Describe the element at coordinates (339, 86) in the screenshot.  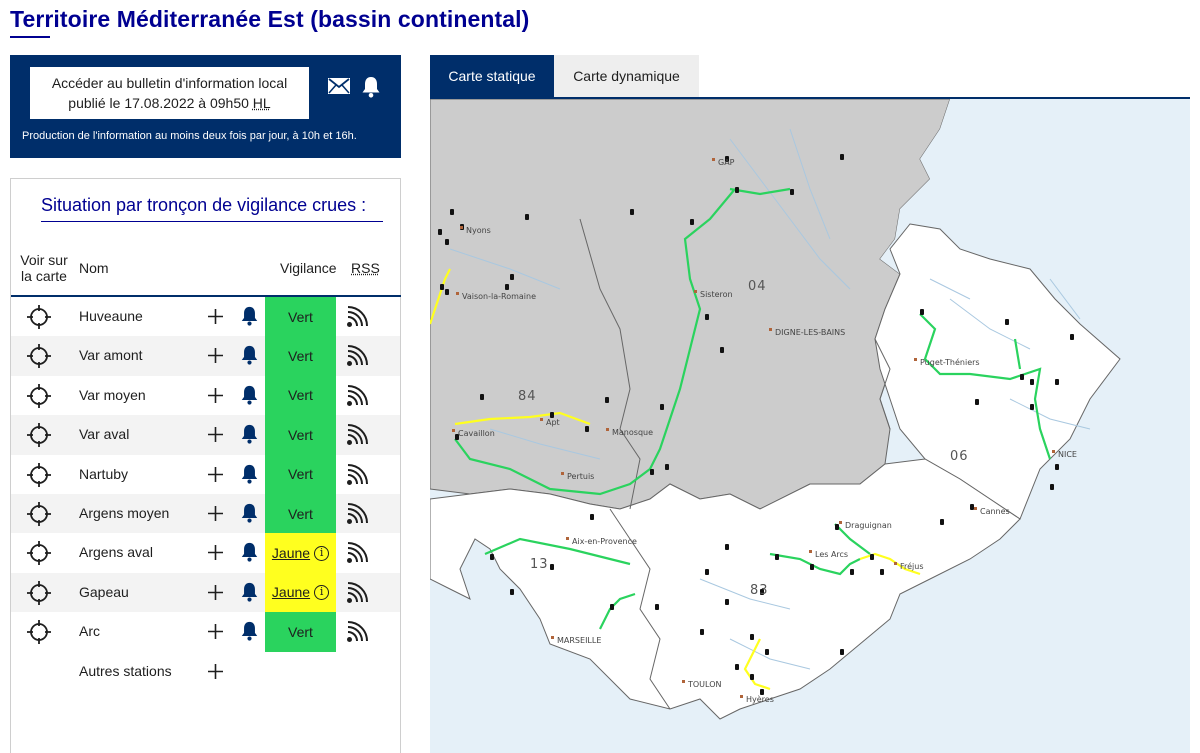
I see `mail-icon` at that location.